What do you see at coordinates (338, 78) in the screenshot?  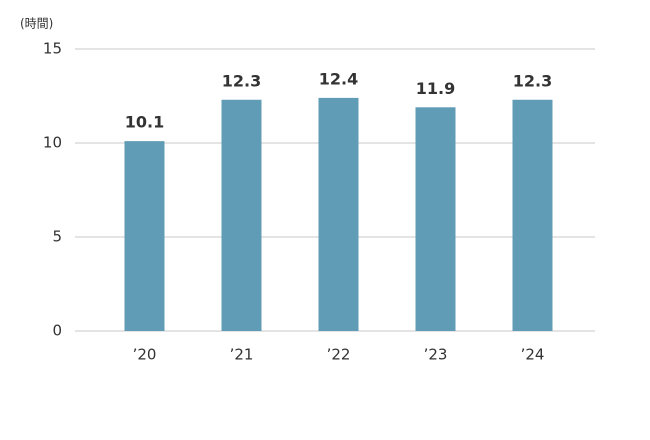 I see `value-label: 12.4` at bounding box center [338, 78].